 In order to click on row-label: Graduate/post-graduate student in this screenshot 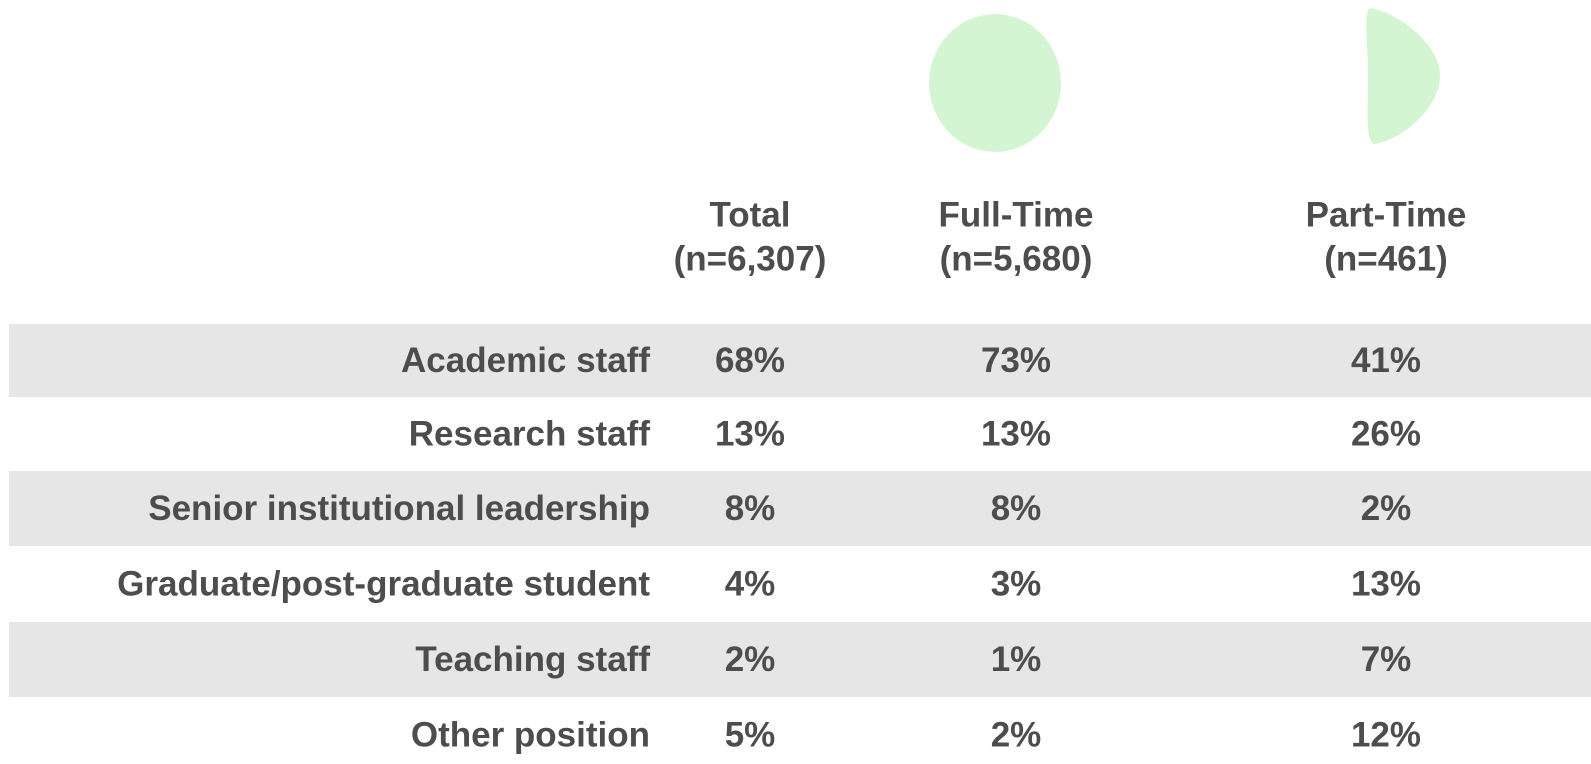, I will do `click(383, 583)`.